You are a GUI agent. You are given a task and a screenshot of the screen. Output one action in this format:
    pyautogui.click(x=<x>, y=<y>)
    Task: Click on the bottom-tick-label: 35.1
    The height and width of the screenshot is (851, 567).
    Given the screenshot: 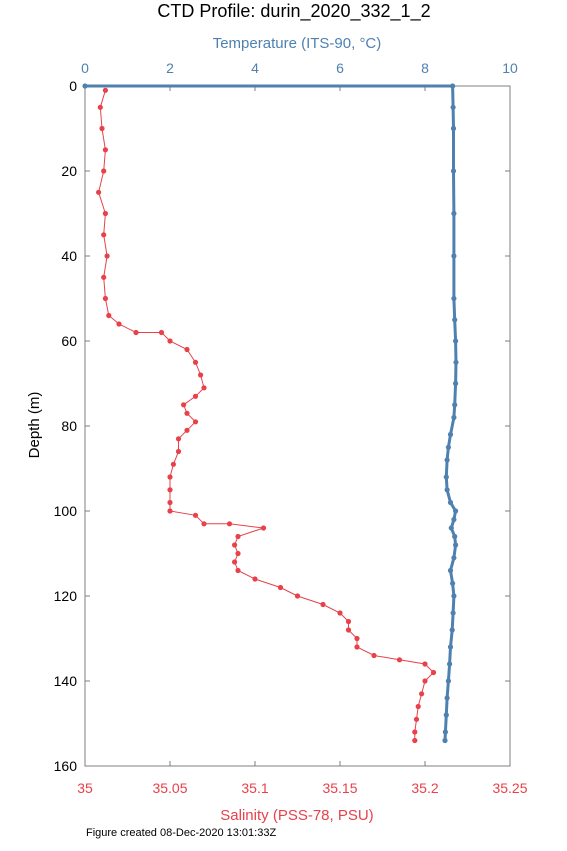 What is the action you would take?
    pyautogui.click(x=254, y=788)
    